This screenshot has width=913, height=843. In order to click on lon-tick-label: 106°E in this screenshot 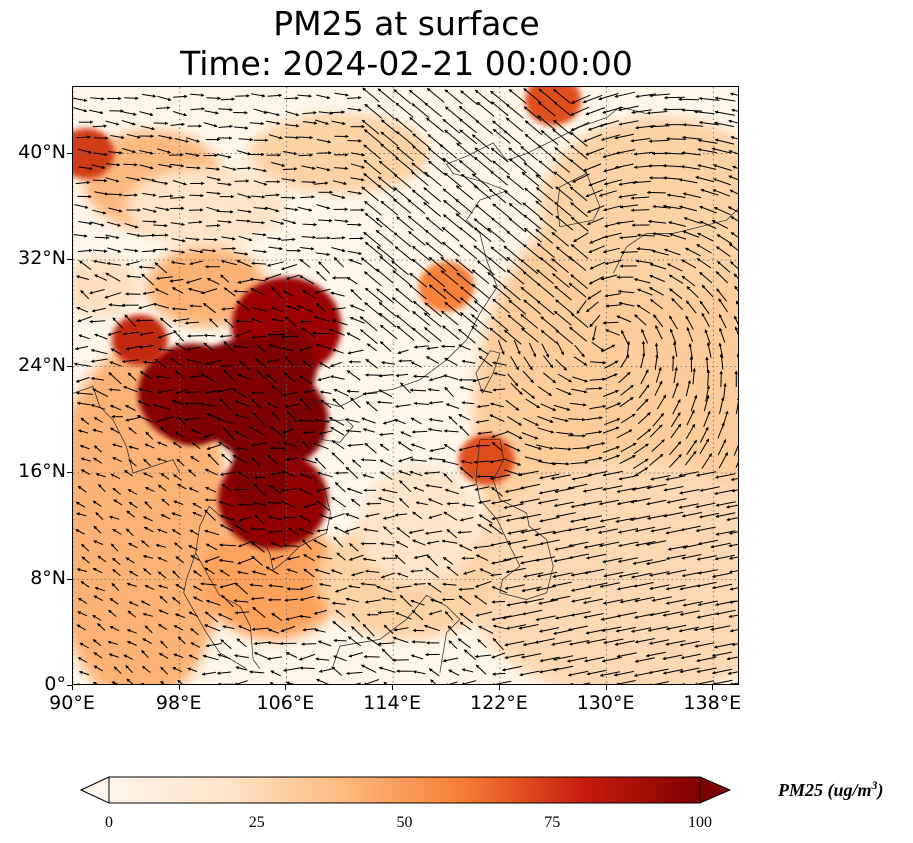, I will do `click(285, 703)`.